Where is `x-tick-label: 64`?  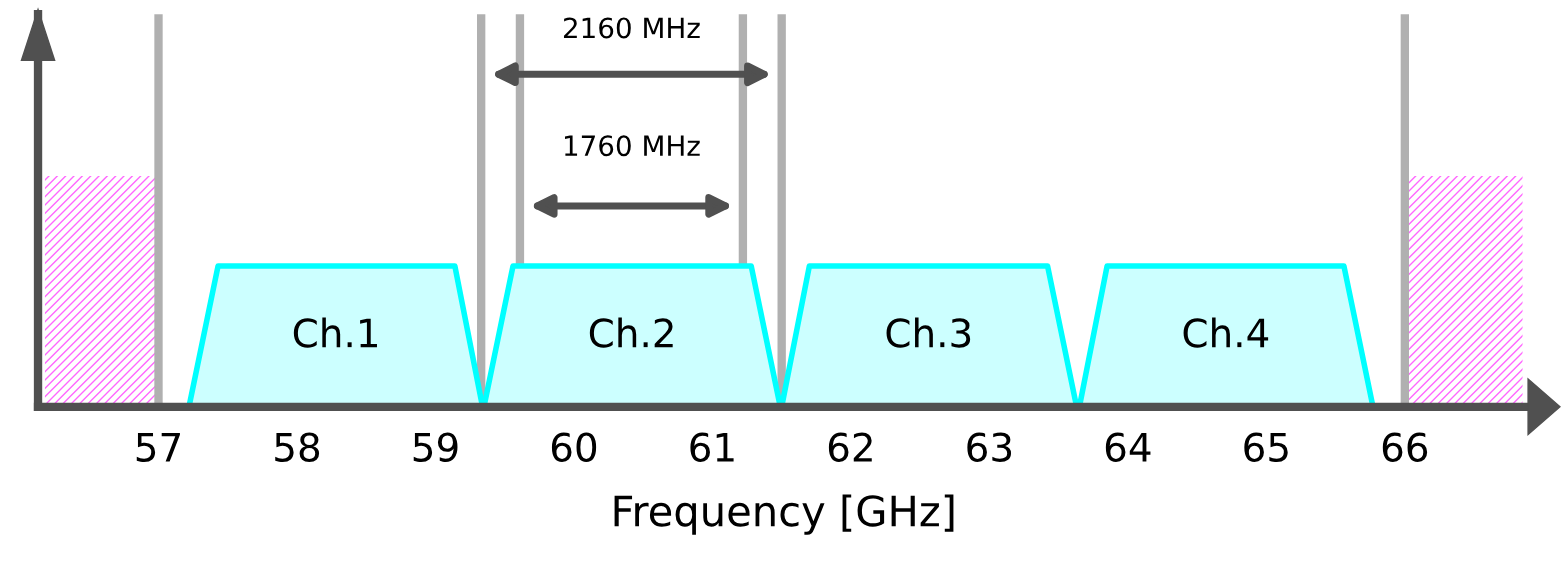
x-tick-label: 64 is located at coordinates (1128, 447).